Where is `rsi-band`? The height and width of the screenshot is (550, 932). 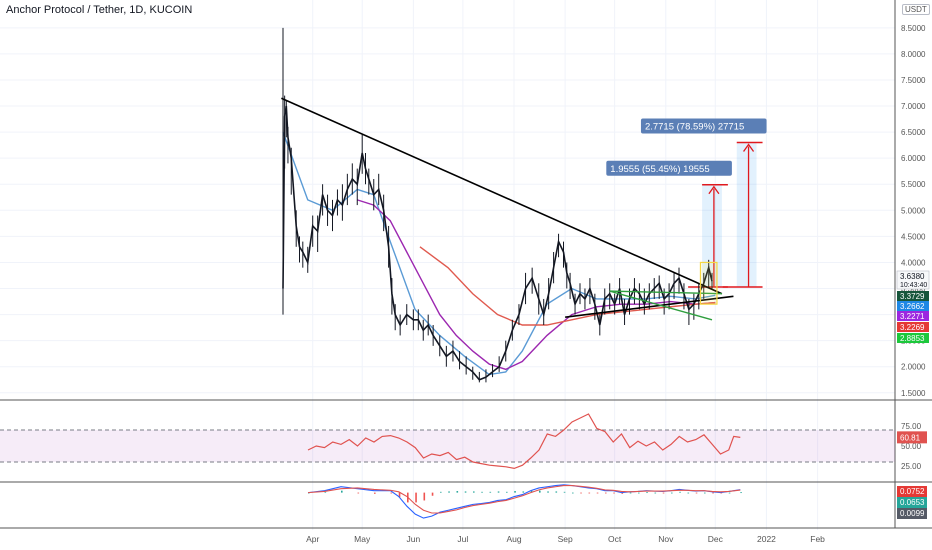
rsi-band is located at coordinates (447, 446).